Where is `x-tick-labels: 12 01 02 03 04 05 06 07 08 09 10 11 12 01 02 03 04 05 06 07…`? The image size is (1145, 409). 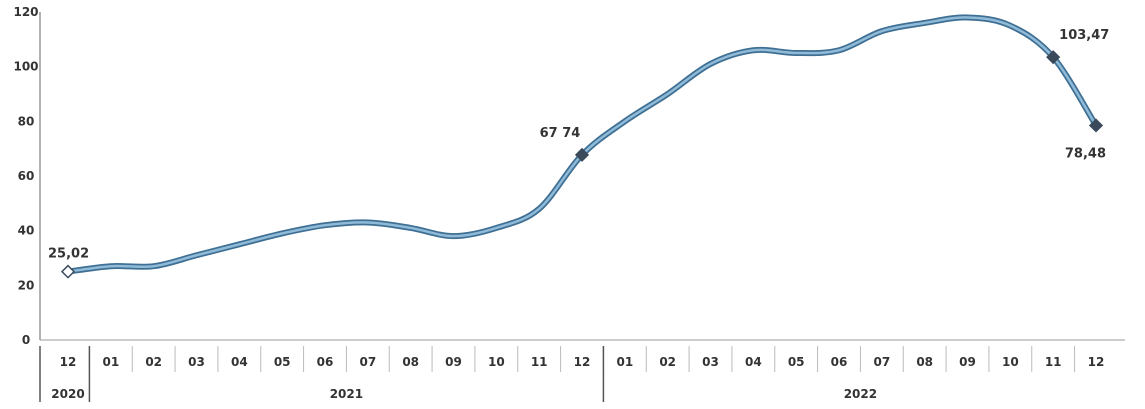
x-tick-labels: 12 01 02 03 04 05 06 07 08 09 10 11 12 01 02 03 04 05 06 07… is located at coordinates (582, 362).